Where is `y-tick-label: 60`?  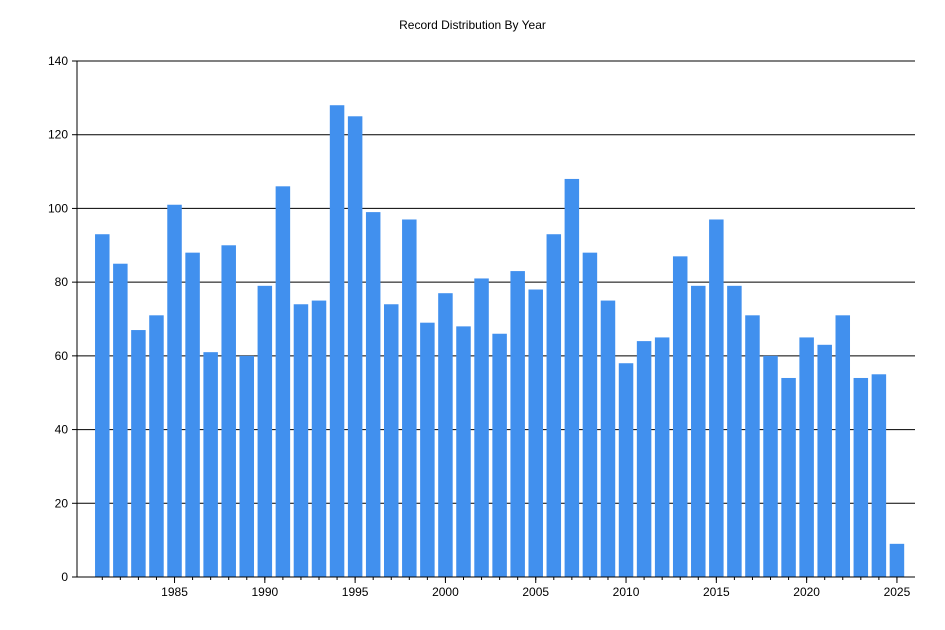 y-tick-label: 60 is located at coordinates (62, 356).